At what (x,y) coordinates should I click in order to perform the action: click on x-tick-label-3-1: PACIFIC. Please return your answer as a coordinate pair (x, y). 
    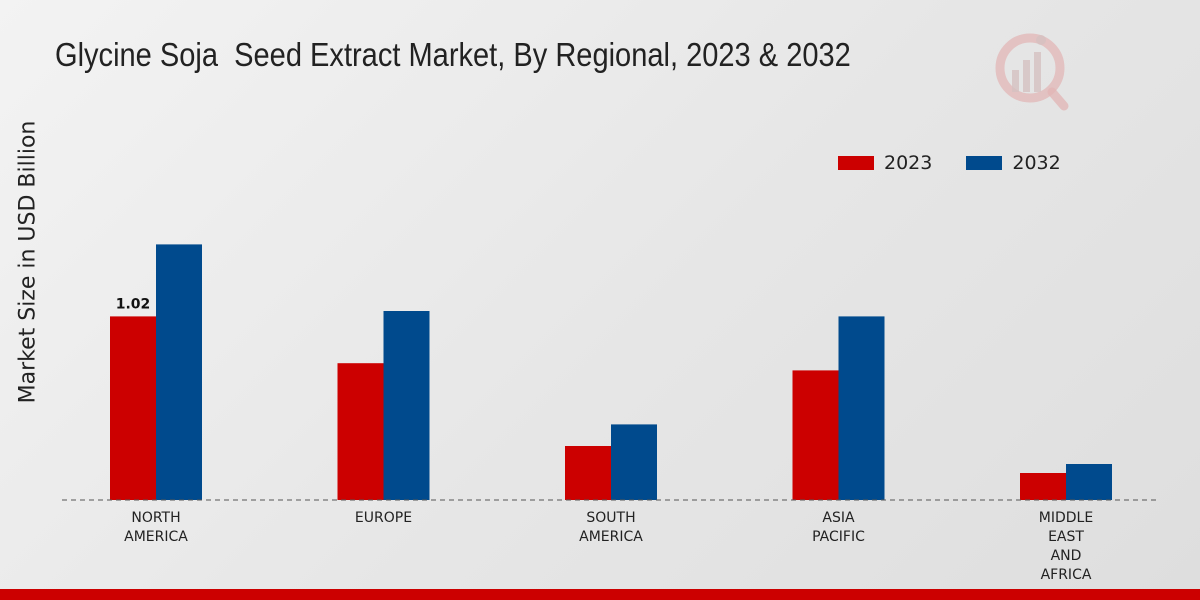
    Looking at the image, I should click on (838, 537).